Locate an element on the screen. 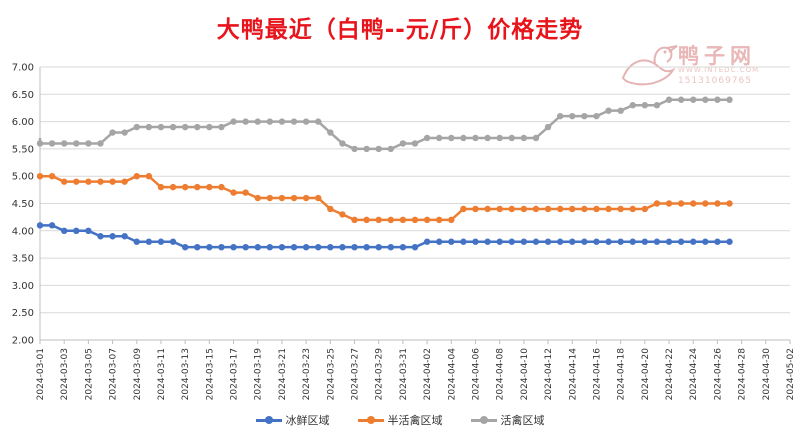  x-tick-label: 2024-03-17 is located at coordinates (235, 374).